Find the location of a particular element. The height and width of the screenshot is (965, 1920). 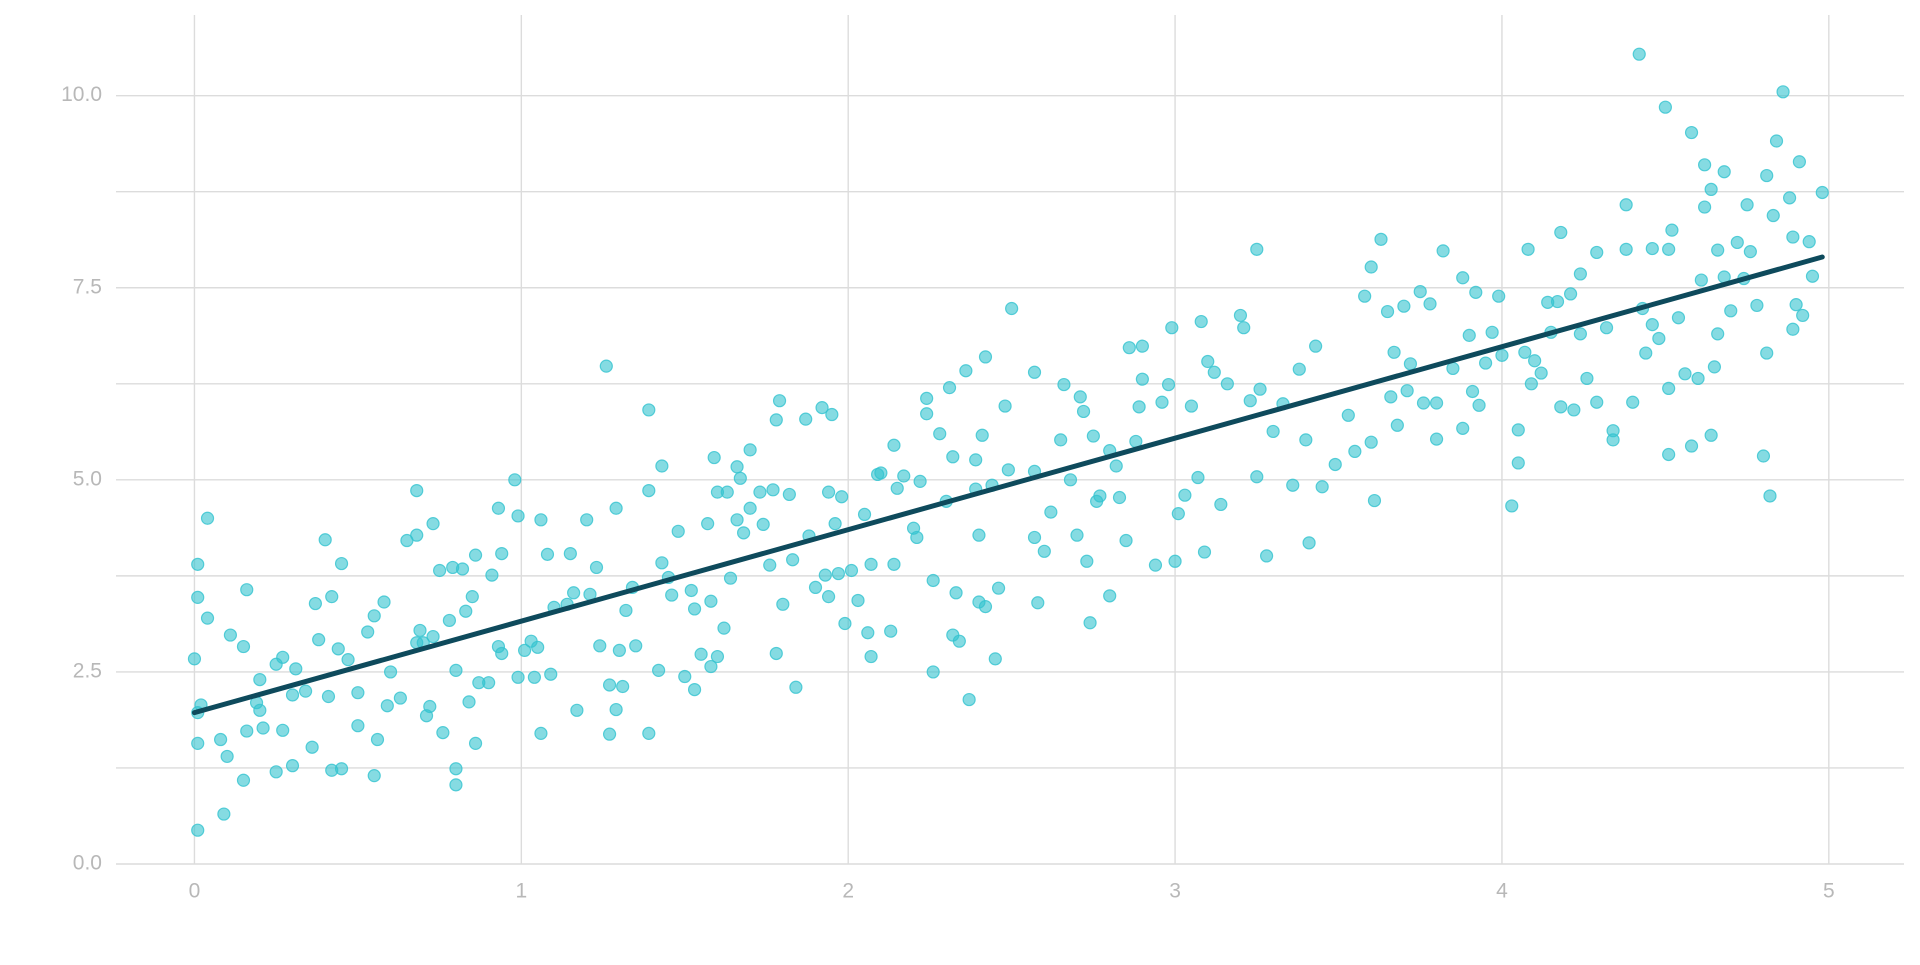

x-tick-label: 3 is located at coordinates (1175, 891).